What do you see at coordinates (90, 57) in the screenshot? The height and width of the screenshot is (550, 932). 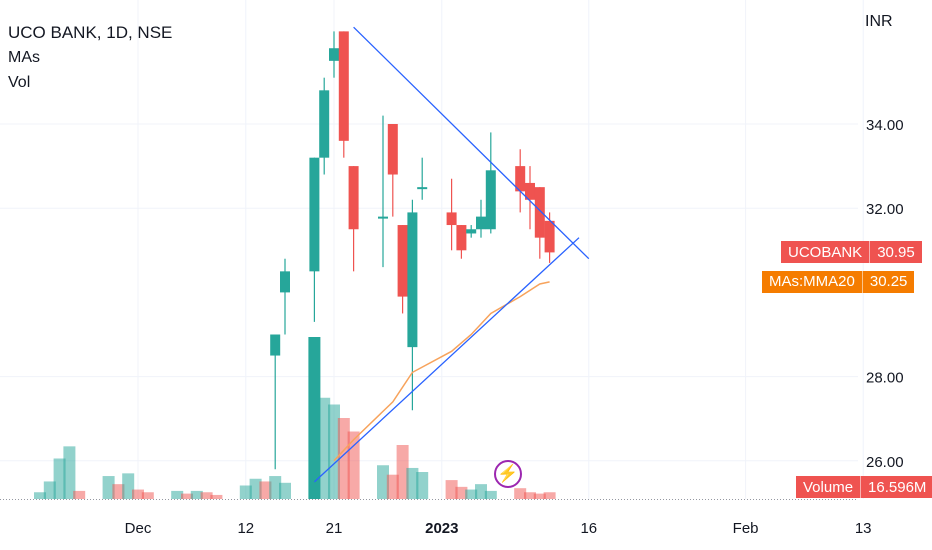 I see `chart-legend: UCO BANK, 1D, NSE MAs Vol` at bounding box center [90, 57].